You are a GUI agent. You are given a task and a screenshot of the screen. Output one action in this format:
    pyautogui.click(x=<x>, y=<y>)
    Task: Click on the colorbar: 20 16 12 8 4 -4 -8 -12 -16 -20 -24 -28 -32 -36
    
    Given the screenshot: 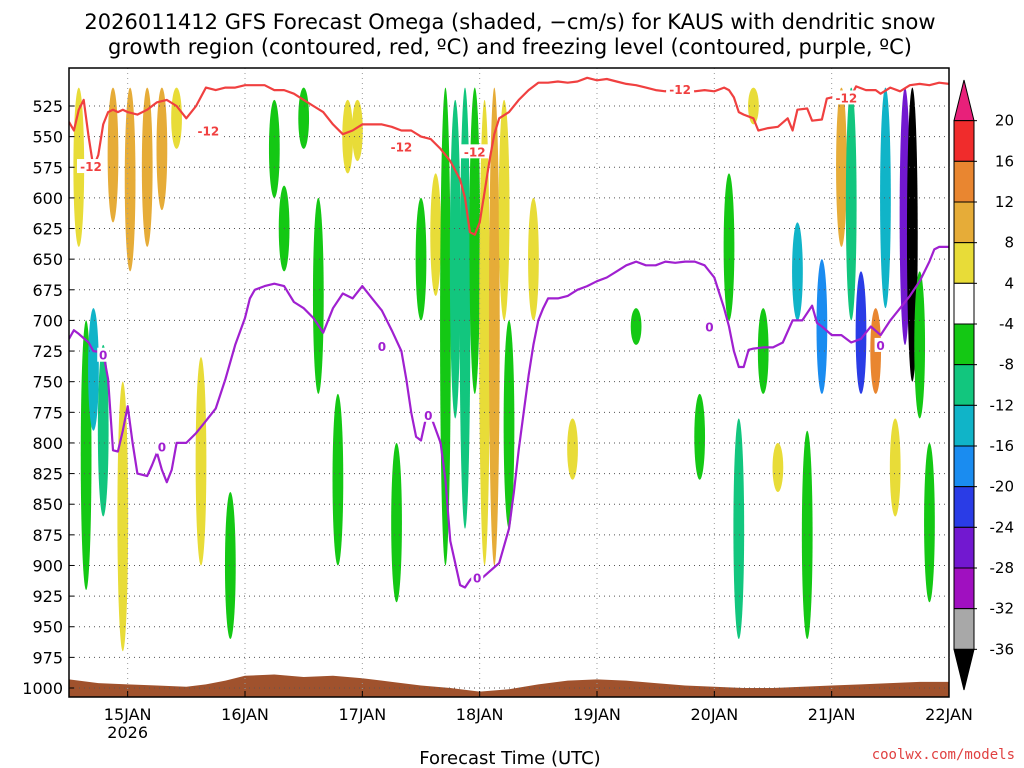 What is the action you would take?
    pyautogui.click(x=984, y=385)
    